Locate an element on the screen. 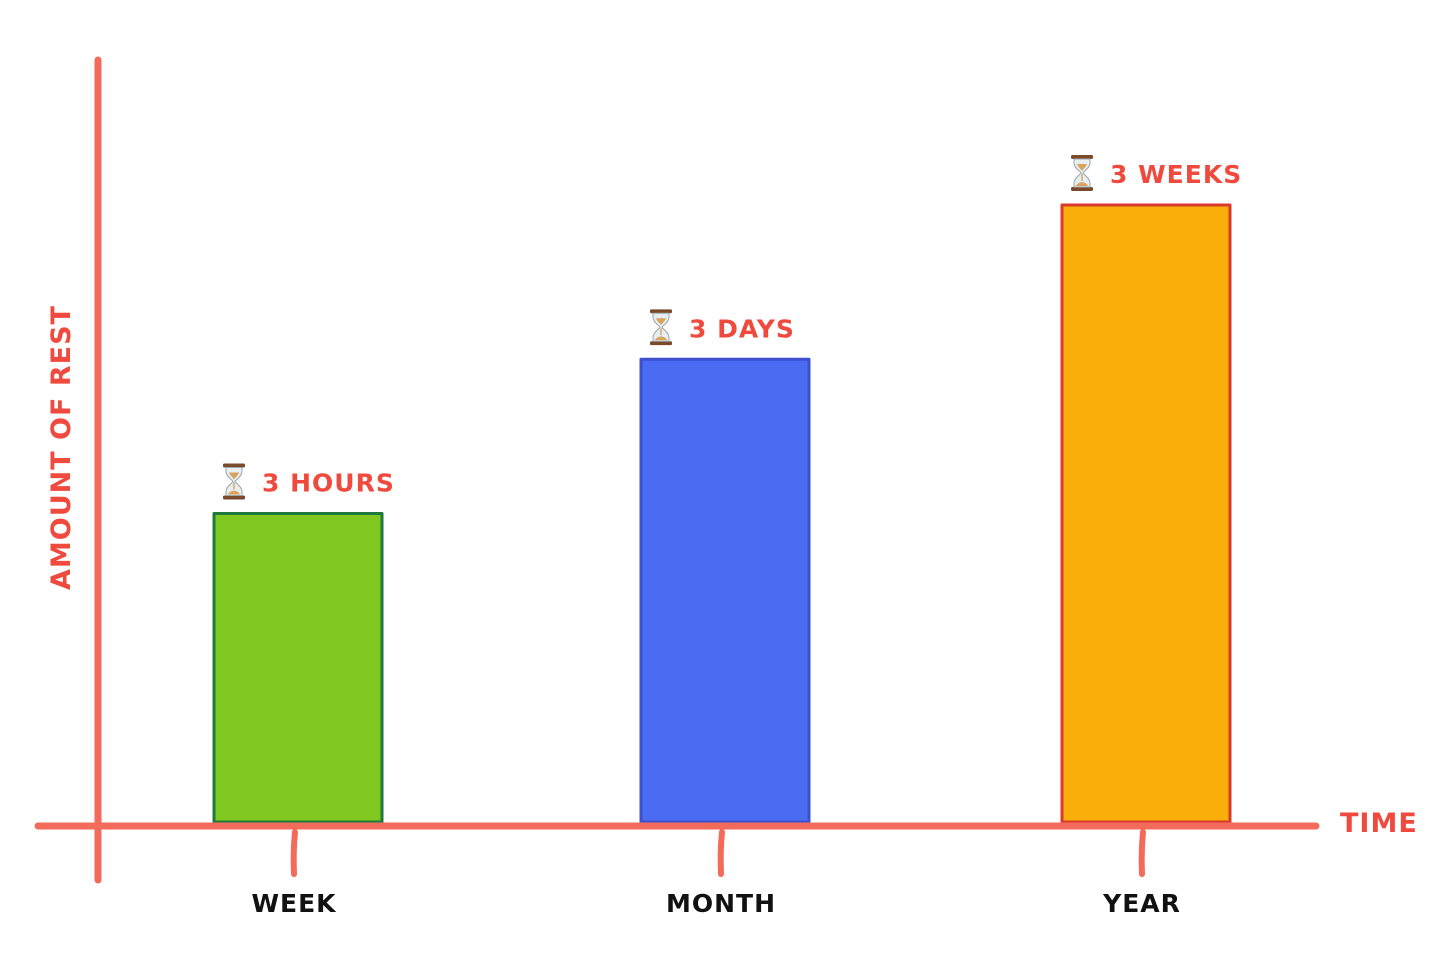 The image size is (1456, 977). x-tick-label-year: YEAR is located at coordinates (1141, 903).